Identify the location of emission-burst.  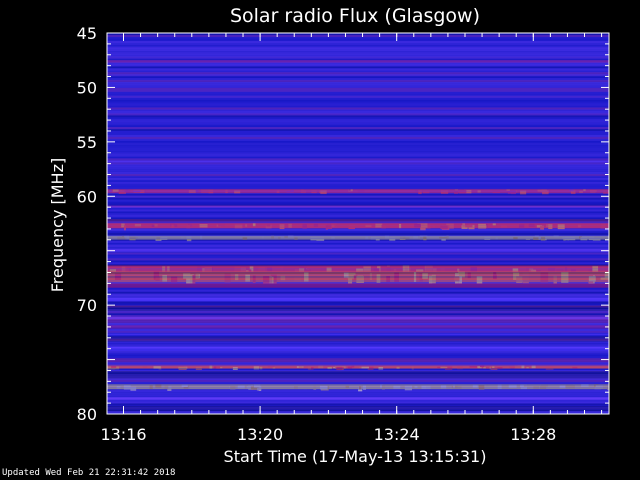
(608, 270).